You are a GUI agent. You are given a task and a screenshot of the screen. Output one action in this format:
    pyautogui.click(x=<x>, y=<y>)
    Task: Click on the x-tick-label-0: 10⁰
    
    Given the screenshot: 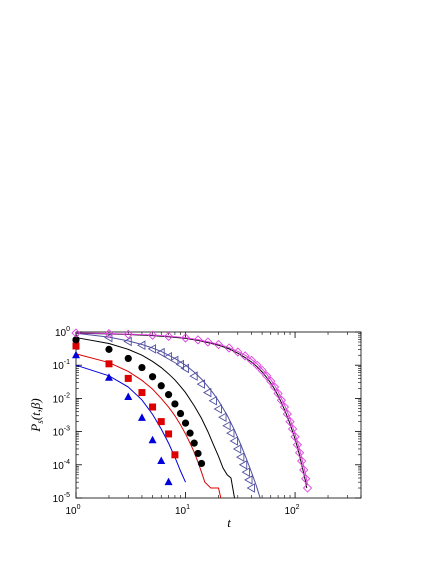 What is the action you would take?
    pyautogui.click(x=72, y=510)
    